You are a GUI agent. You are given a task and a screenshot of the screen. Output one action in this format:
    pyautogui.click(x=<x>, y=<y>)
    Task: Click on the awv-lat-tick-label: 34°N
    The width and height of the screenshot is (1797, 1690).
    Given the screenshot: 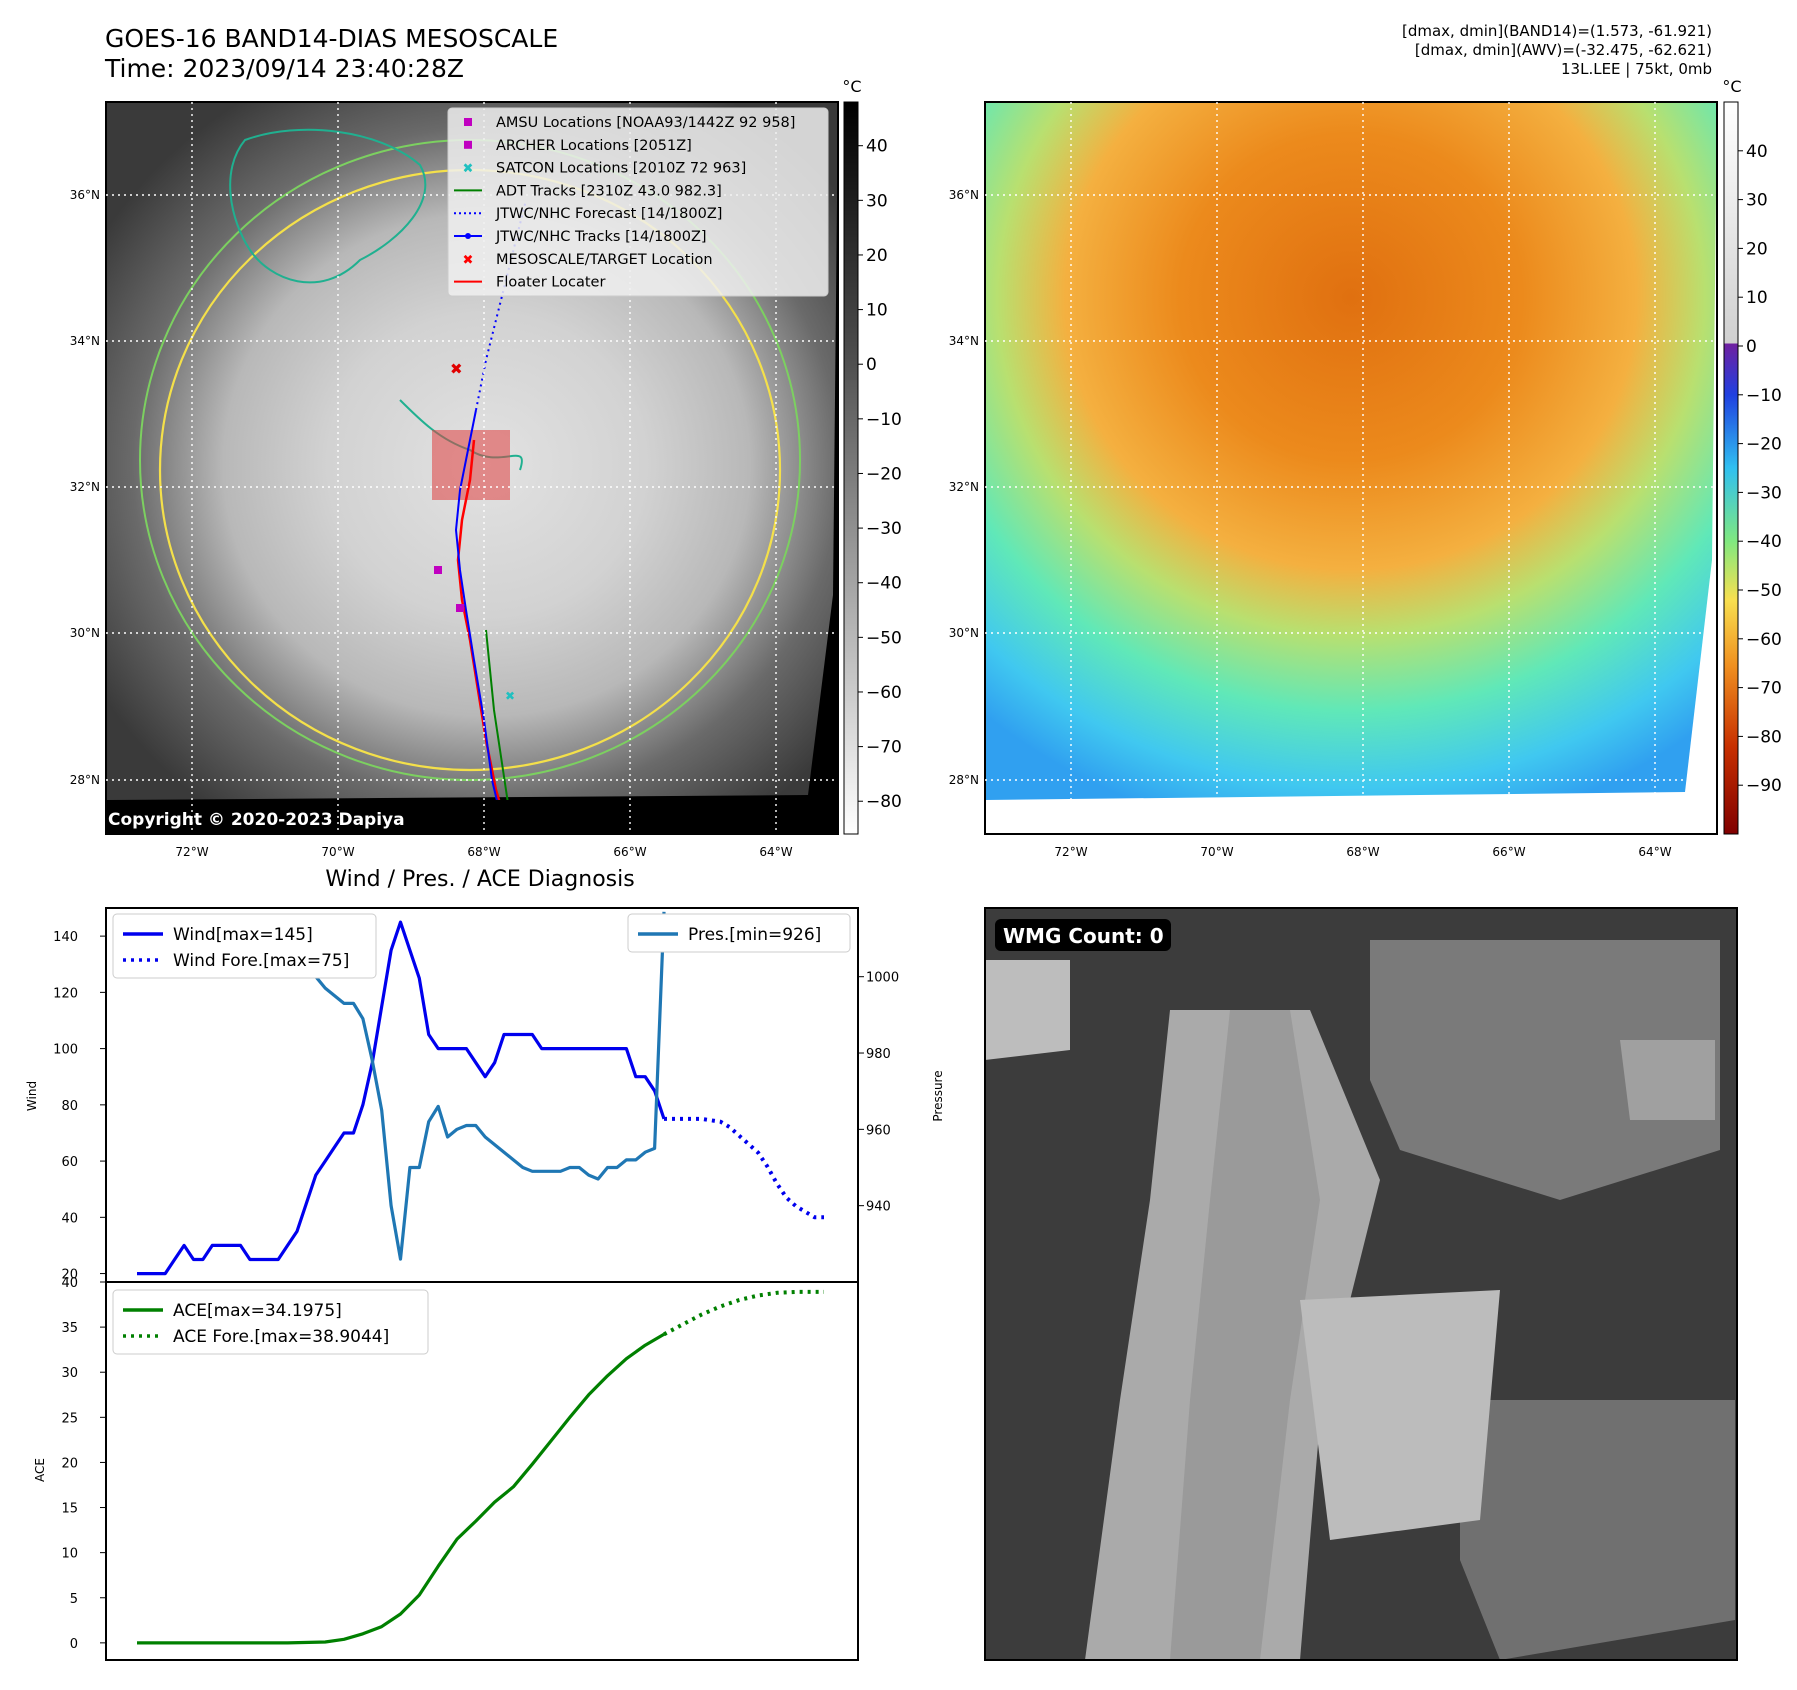 What is the action you would take?
    pyautogui.click(x=964, y=341)
    